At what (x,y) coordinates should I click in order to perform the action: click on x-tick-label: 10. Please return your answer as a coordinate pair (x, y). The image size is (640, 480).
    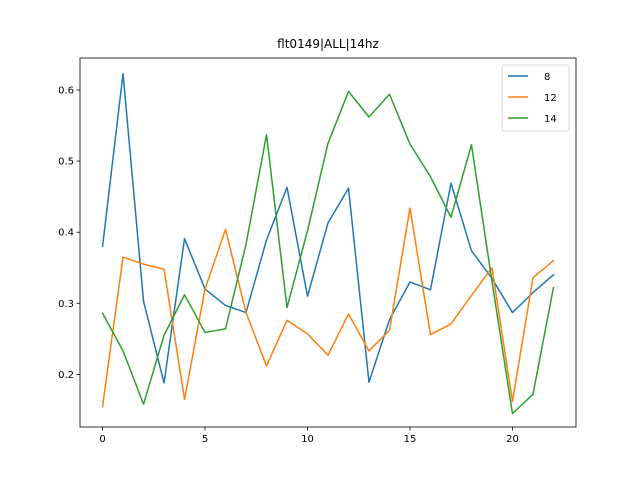
    Looking at the image, I should click on (307, 439).